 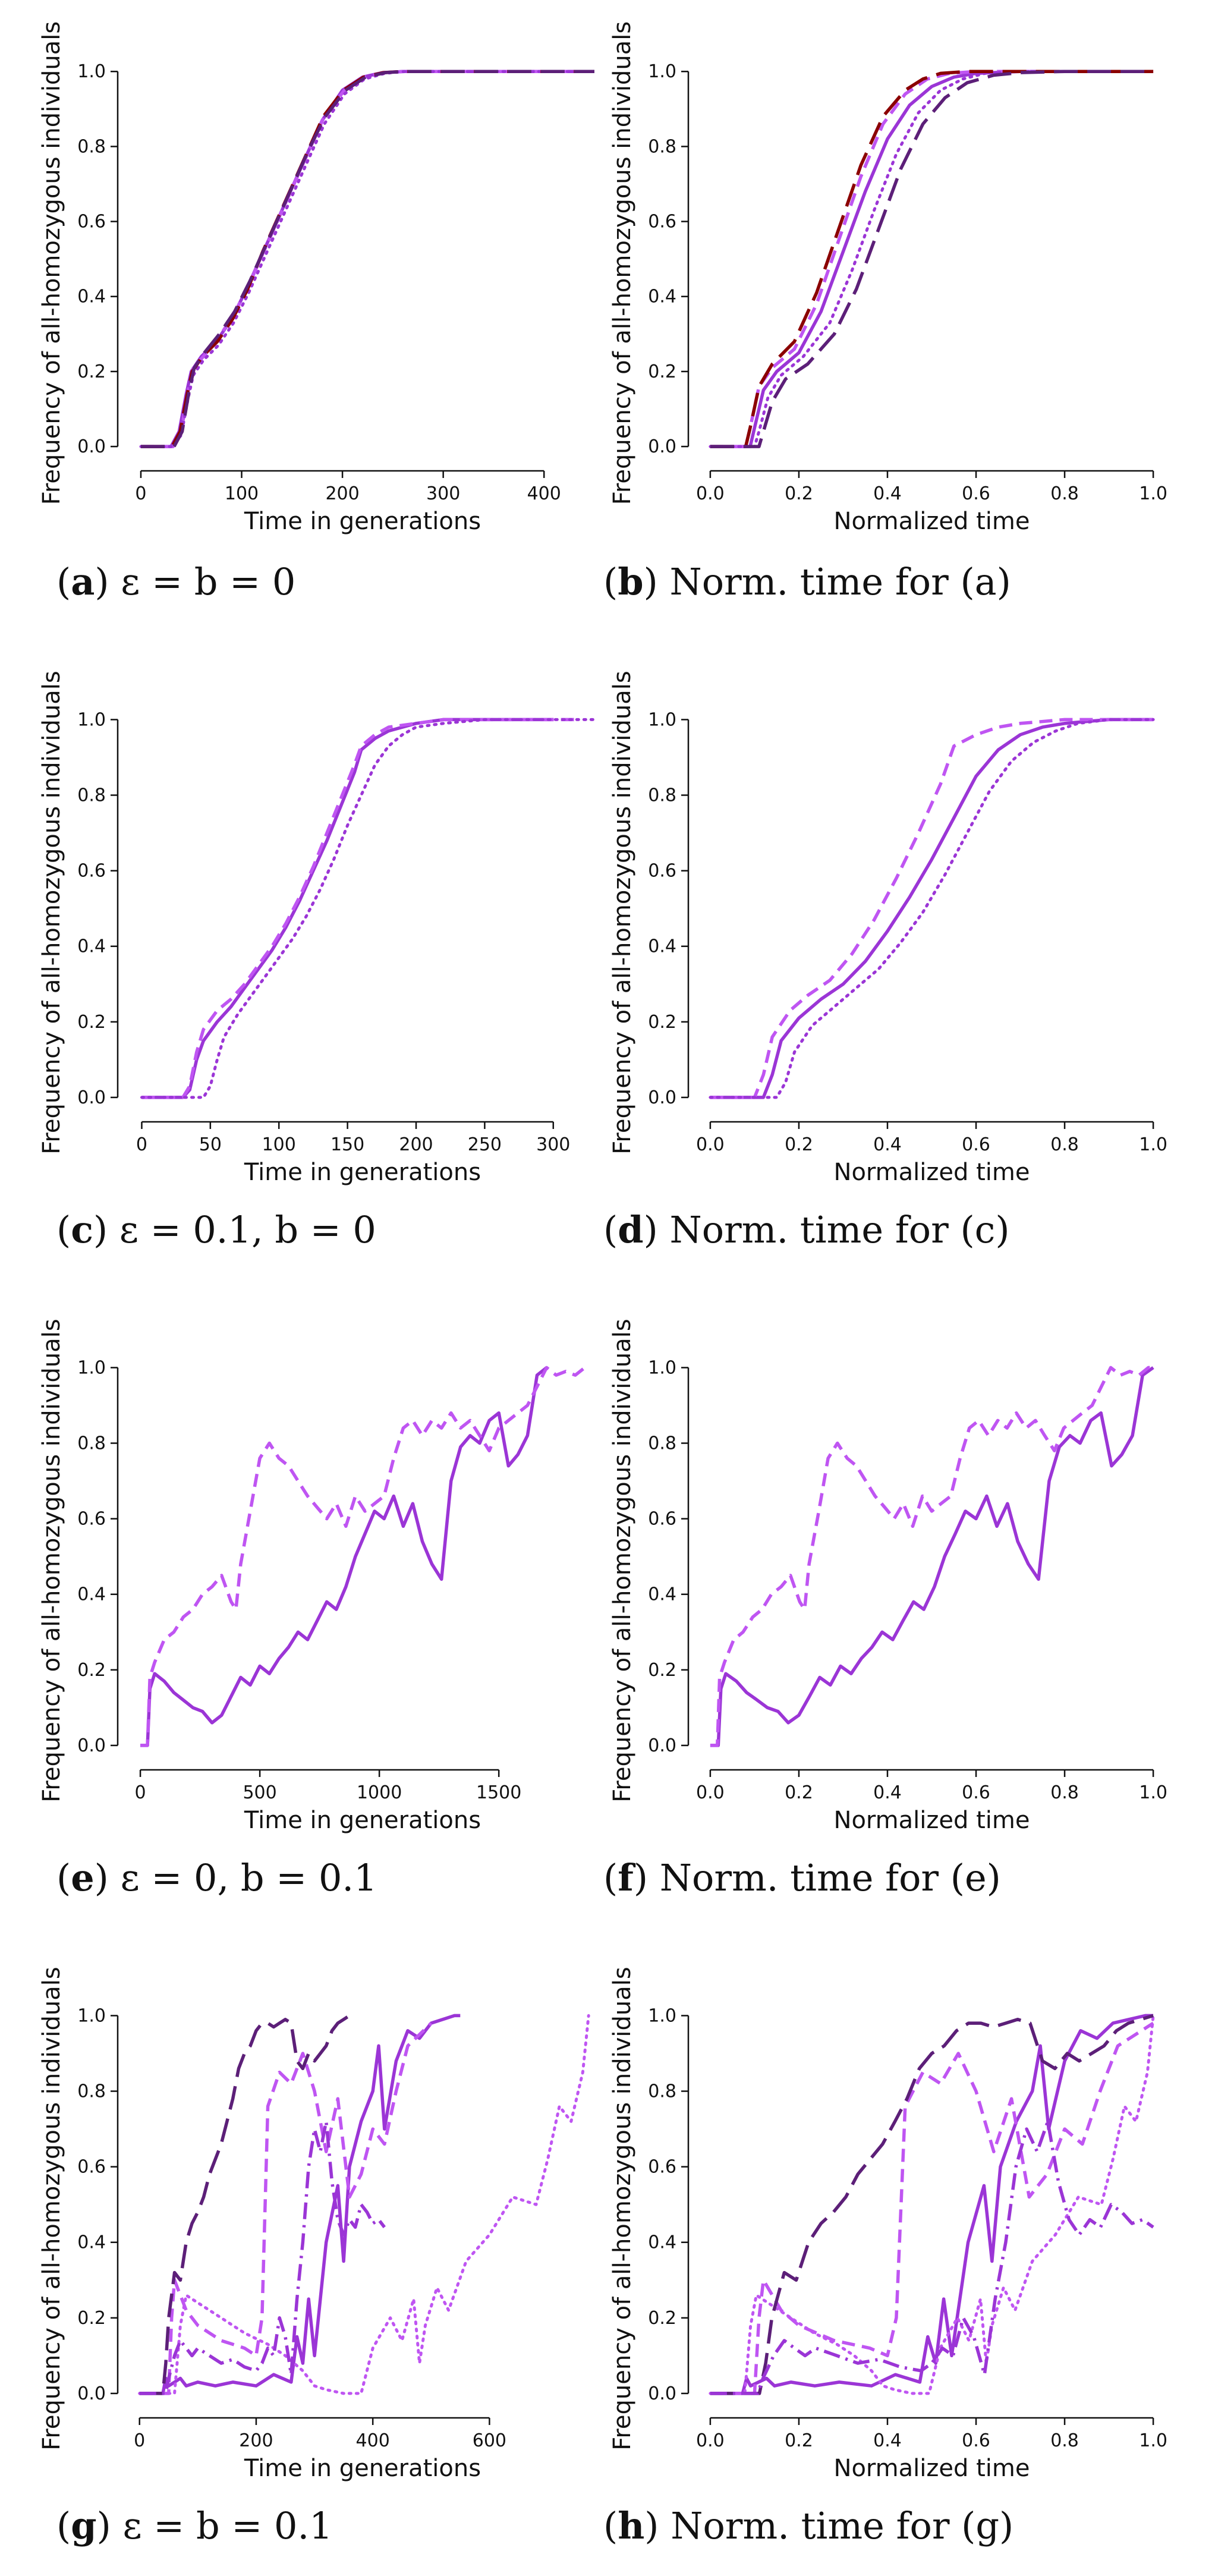 I want to click on x-tick-label: 400, so click(x=373, y=2440).